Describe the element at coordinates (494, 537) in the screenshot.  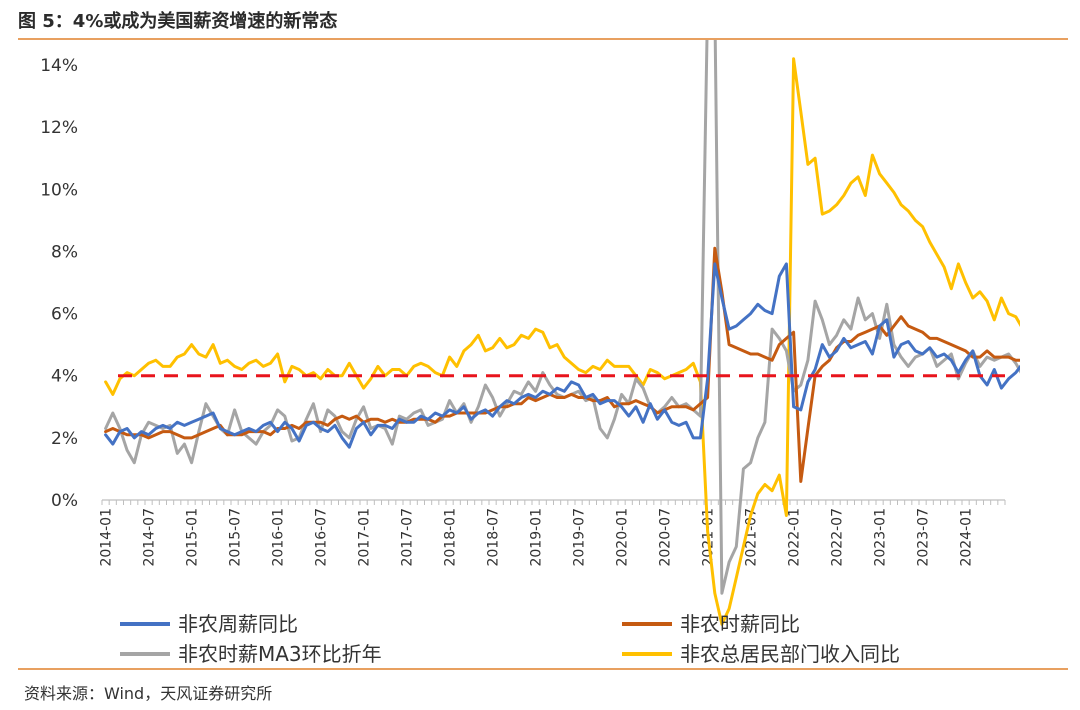
I see `x-tick-label: 2018-07` at that location.